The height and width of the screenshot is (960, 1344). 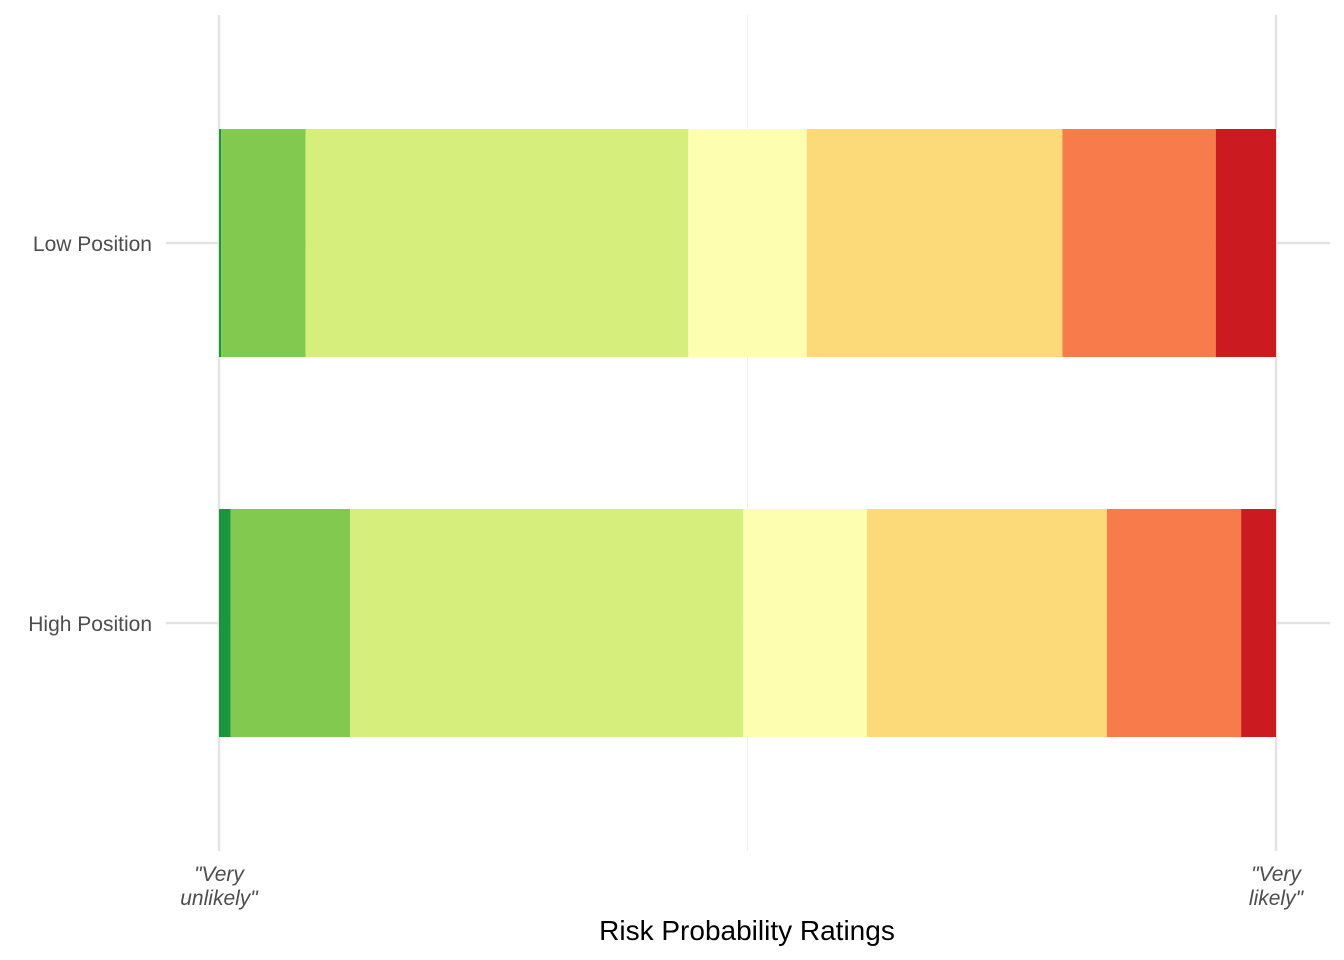 I want to click on y-tick-label: High Position, so click(x=90, y=624).